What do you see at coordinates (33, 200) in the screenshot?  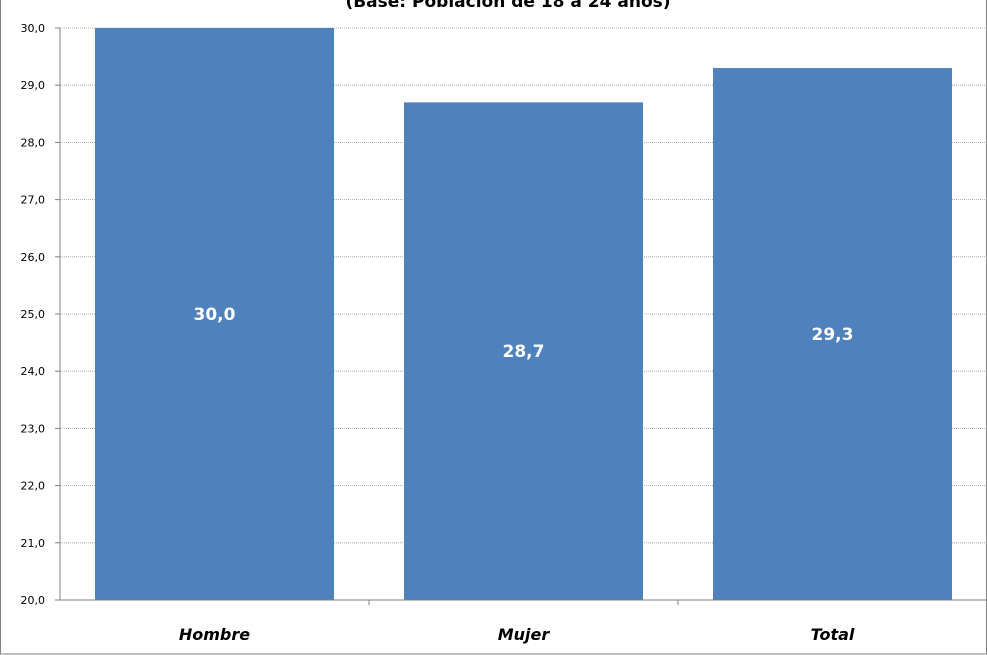 I see `y-tick-label: 27,0` at bounding box center [33, 200].